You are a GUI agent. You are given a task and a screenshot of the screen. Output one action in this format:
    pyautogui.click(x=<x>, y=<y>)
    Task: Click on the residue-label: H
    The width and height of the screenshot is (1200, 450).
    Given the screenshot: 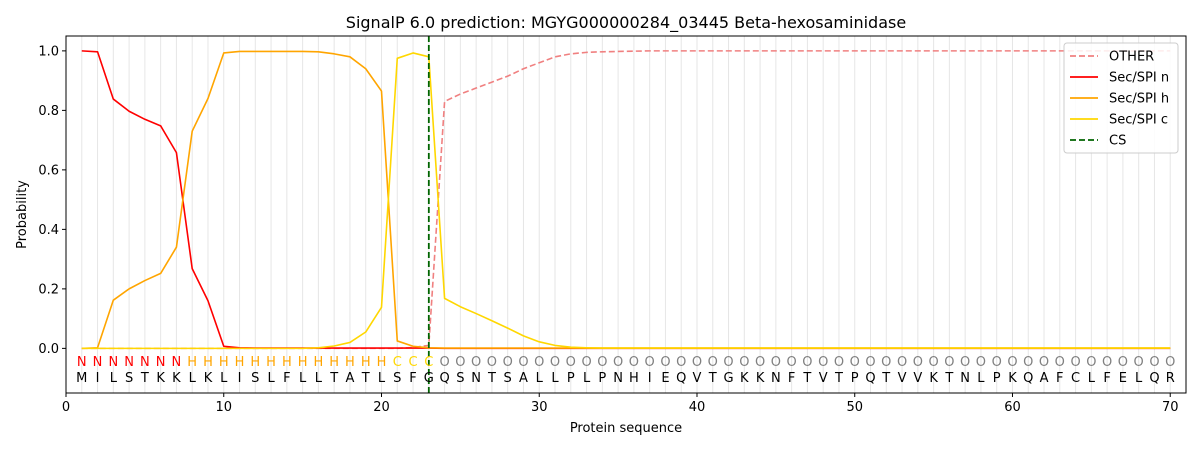 What is the action you would take?
    pyautogui.click(x=634, y=378)
    